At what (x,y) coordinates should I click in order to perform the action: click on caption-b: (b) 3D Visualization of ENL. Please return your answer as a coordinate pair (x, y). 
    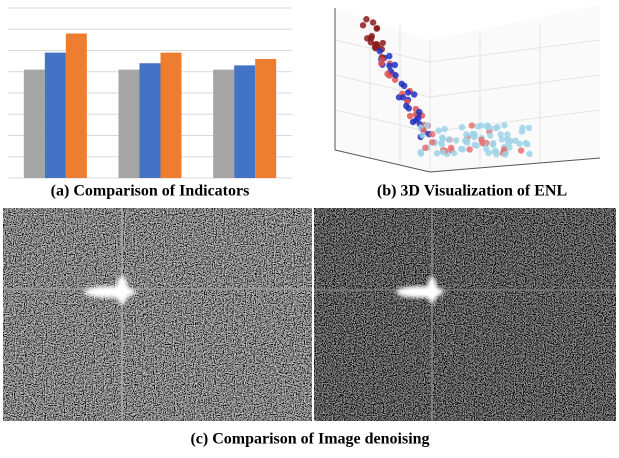
    Looking at the image, I should click on (472, 191).